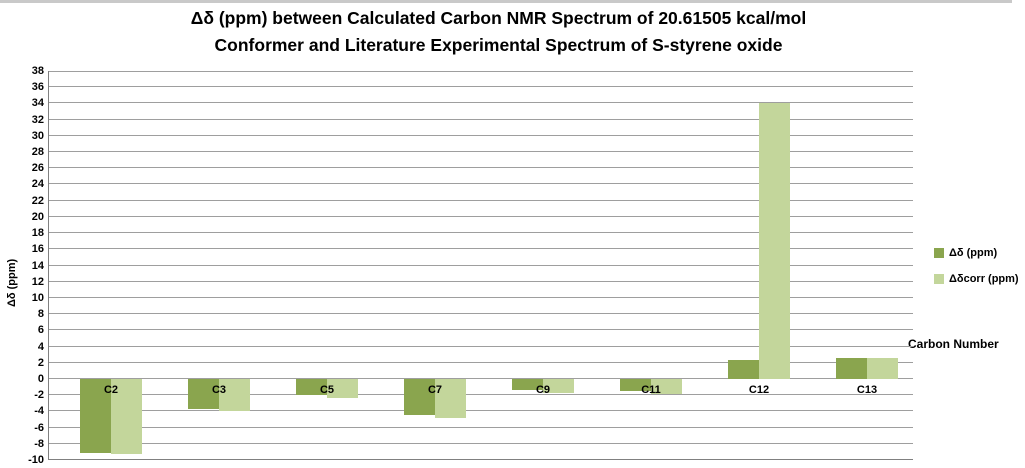 Image resolution: width=1025 pixels, height=468 pixels. Describe the element at coordinates (37, 281) in the screenshot. I see `y-tick-label-12: 12` at that location.